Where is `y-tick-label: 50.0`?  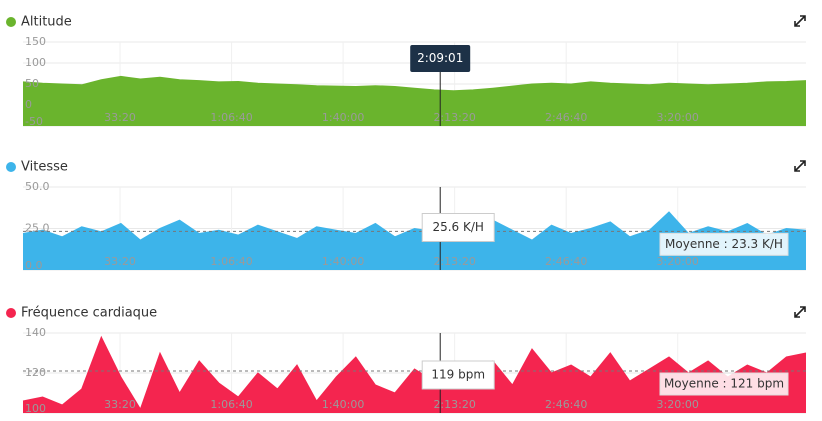
y-tick-label: 50.0 is located at coordinates (37, 186).